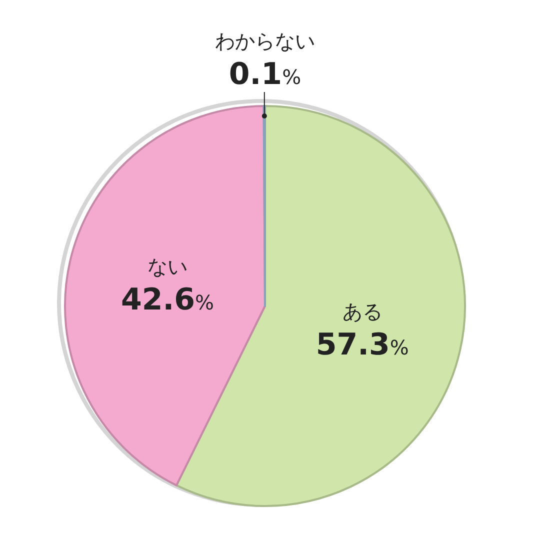 This screenshot has height=558, width=542. What do you see at coordinates (265, 74) in the screenshot?
I see `data-label: 0.1%` at bounding box center [265, 74].